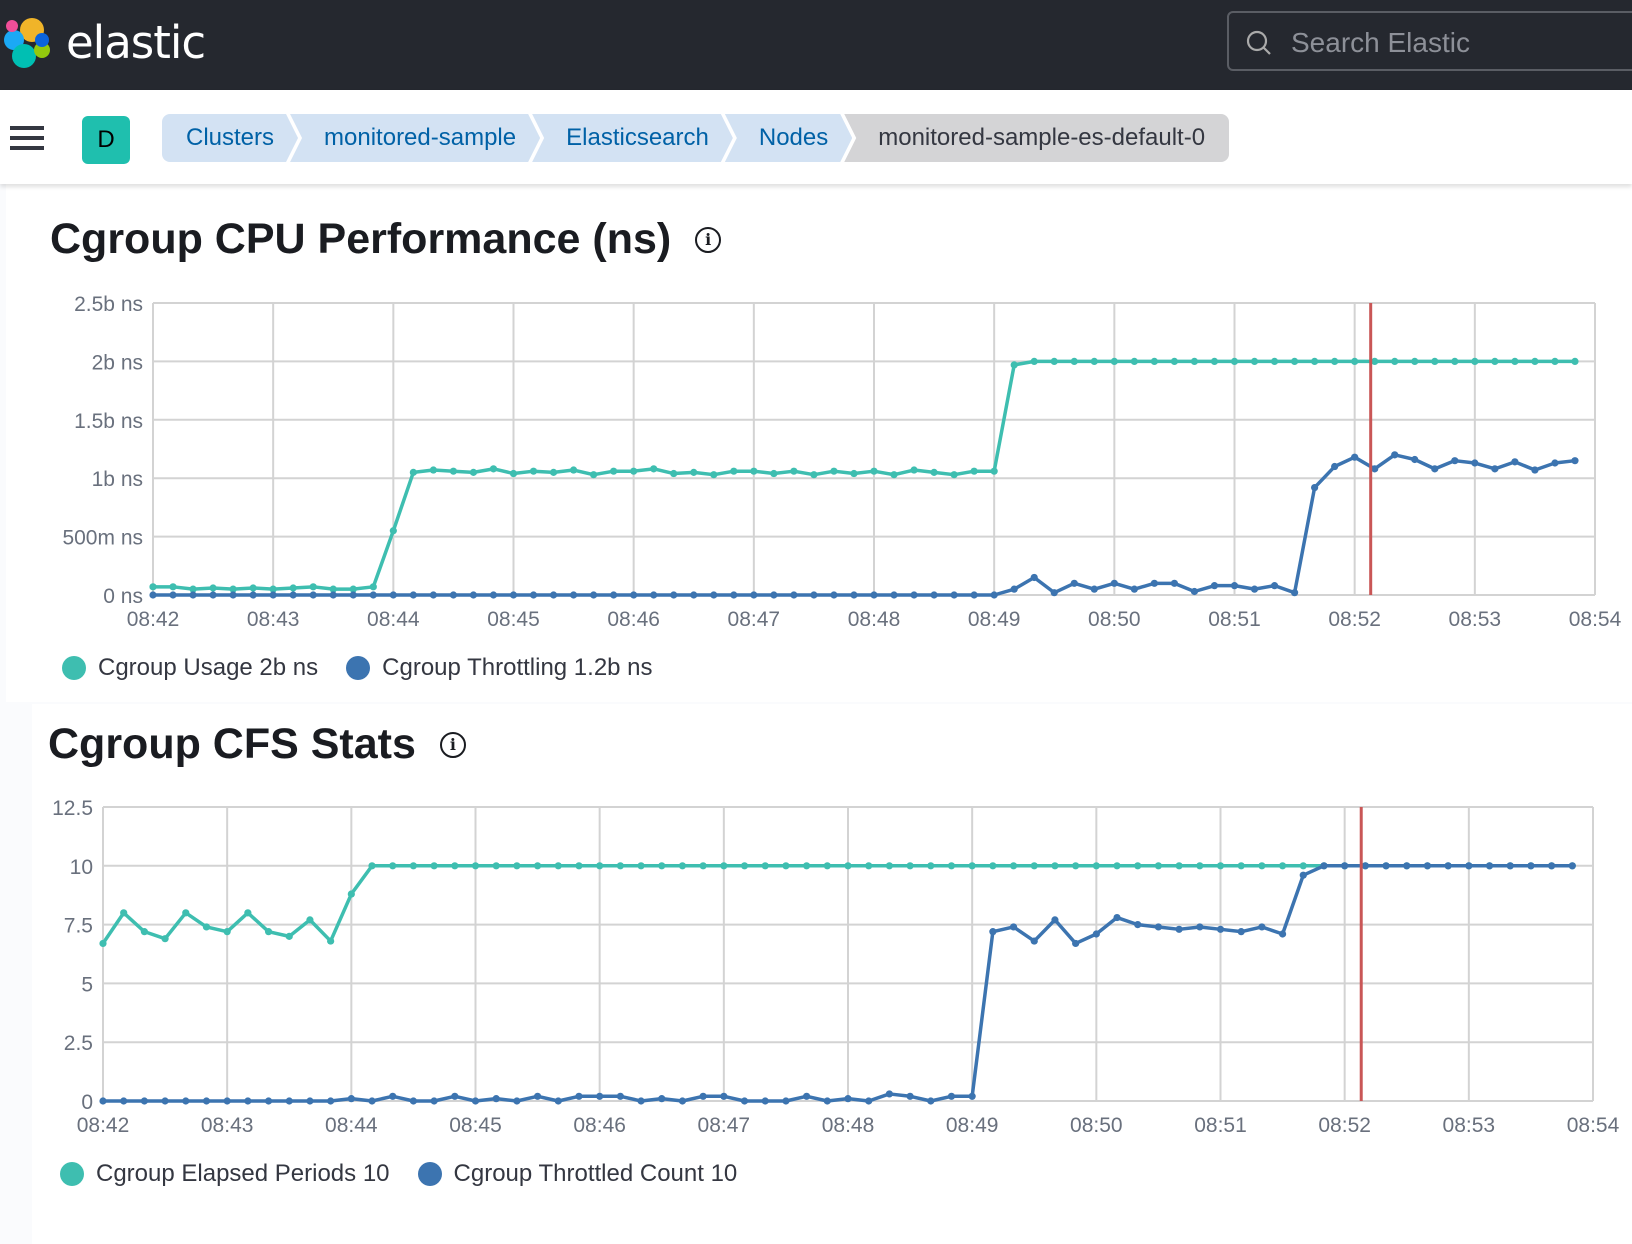 The image size is (1632, 1244). I want to click on breadcrumb-cluster: monitored-sample, so click(415, 138).